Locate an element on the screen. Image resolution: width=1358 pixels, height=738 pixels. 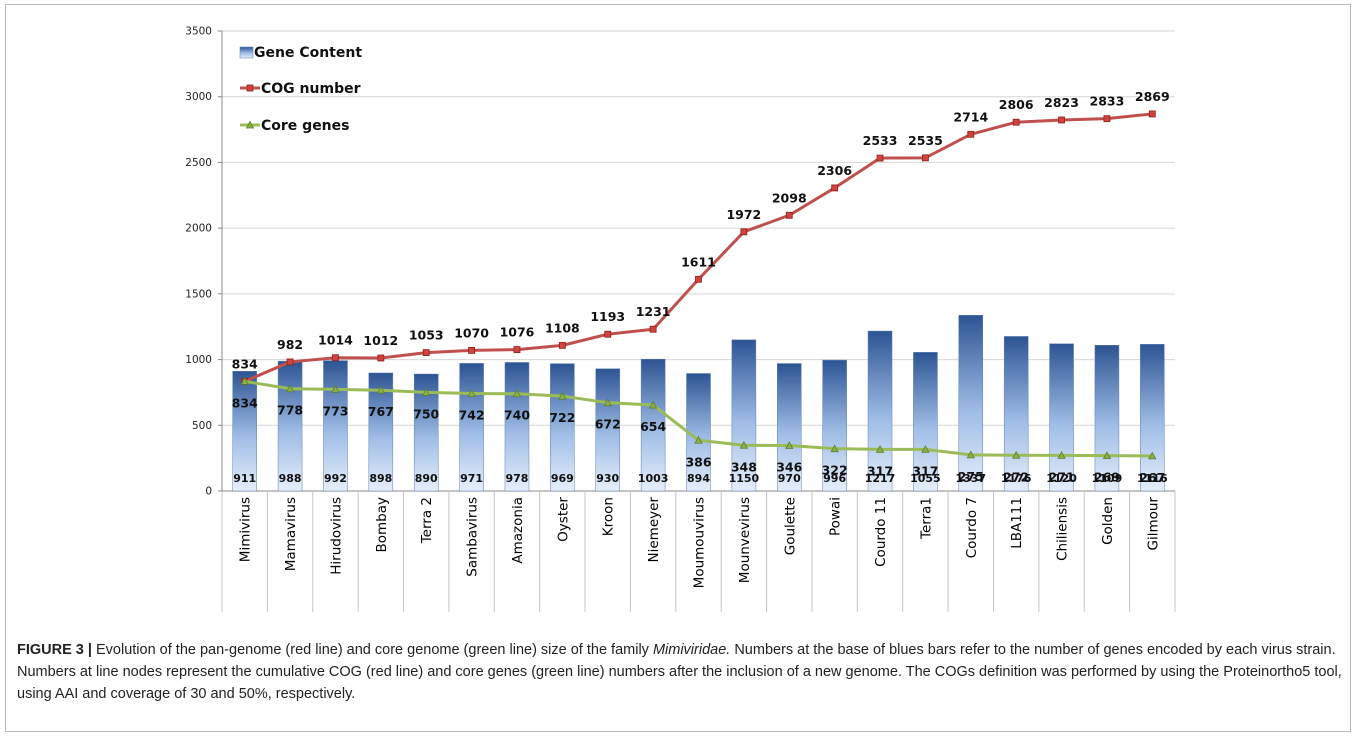
legend-cog-marker is located at coordinates (250, 88).